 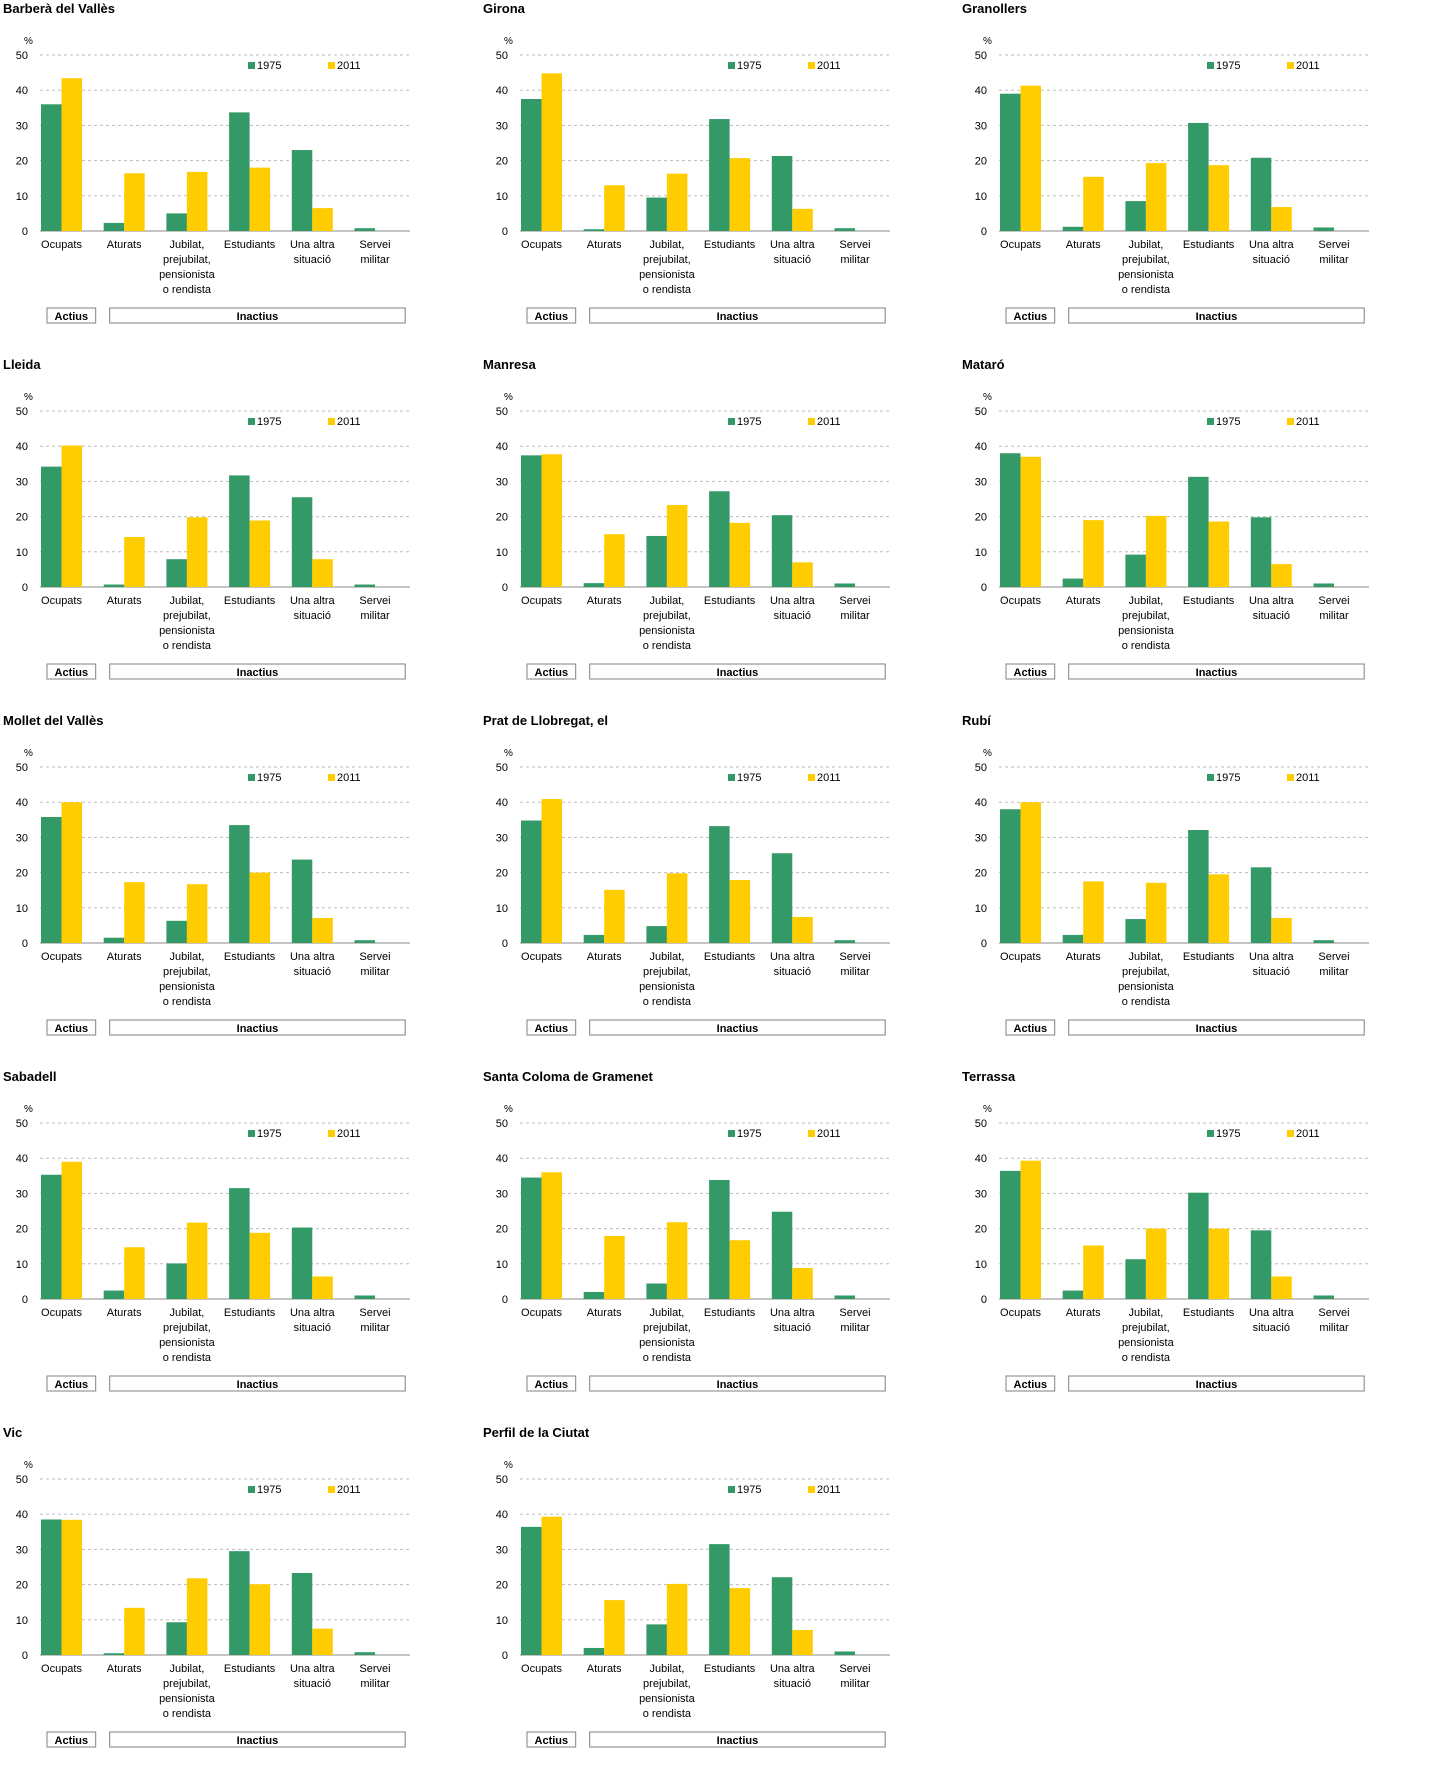 What do you see at coordinates (12, 1432) in the screenshot?
I see `chart-title: Vic` at bounding box center [12, 1432].